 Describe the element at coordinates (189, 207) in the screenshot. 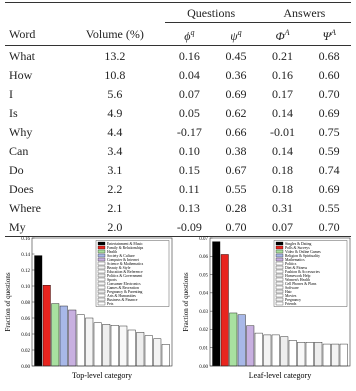

I see `cell: 0.13` at that location.